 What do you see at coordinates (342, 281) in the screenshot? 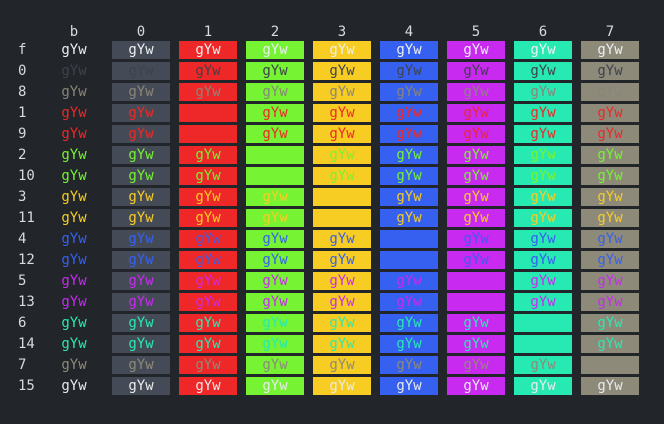
I see `color-sample-fg-5-bg-3: gYw` at bounding box center [342, 281].